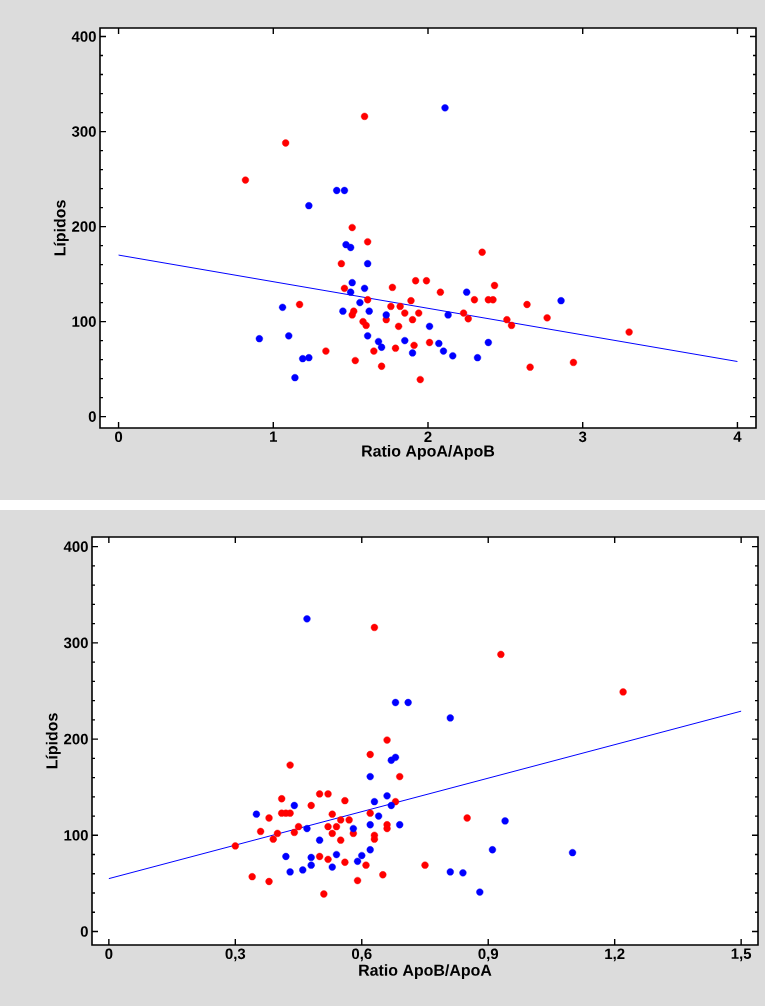 The image size is (765, 1006). I want to click on x-tick-label: 1, so click(274, 436).